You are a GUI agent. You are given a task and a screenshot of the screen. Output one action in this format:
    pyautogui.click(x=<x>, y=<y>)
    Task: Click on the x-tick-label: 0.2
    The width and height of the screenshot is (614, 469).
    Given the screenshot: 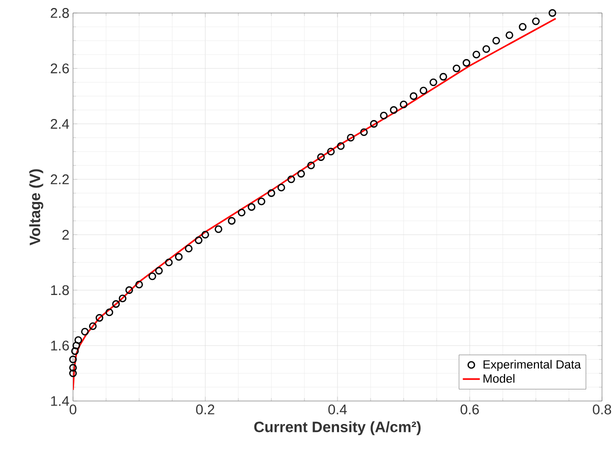 What is the action you would take?
    pyautogui.click(x=205, y=409)
    